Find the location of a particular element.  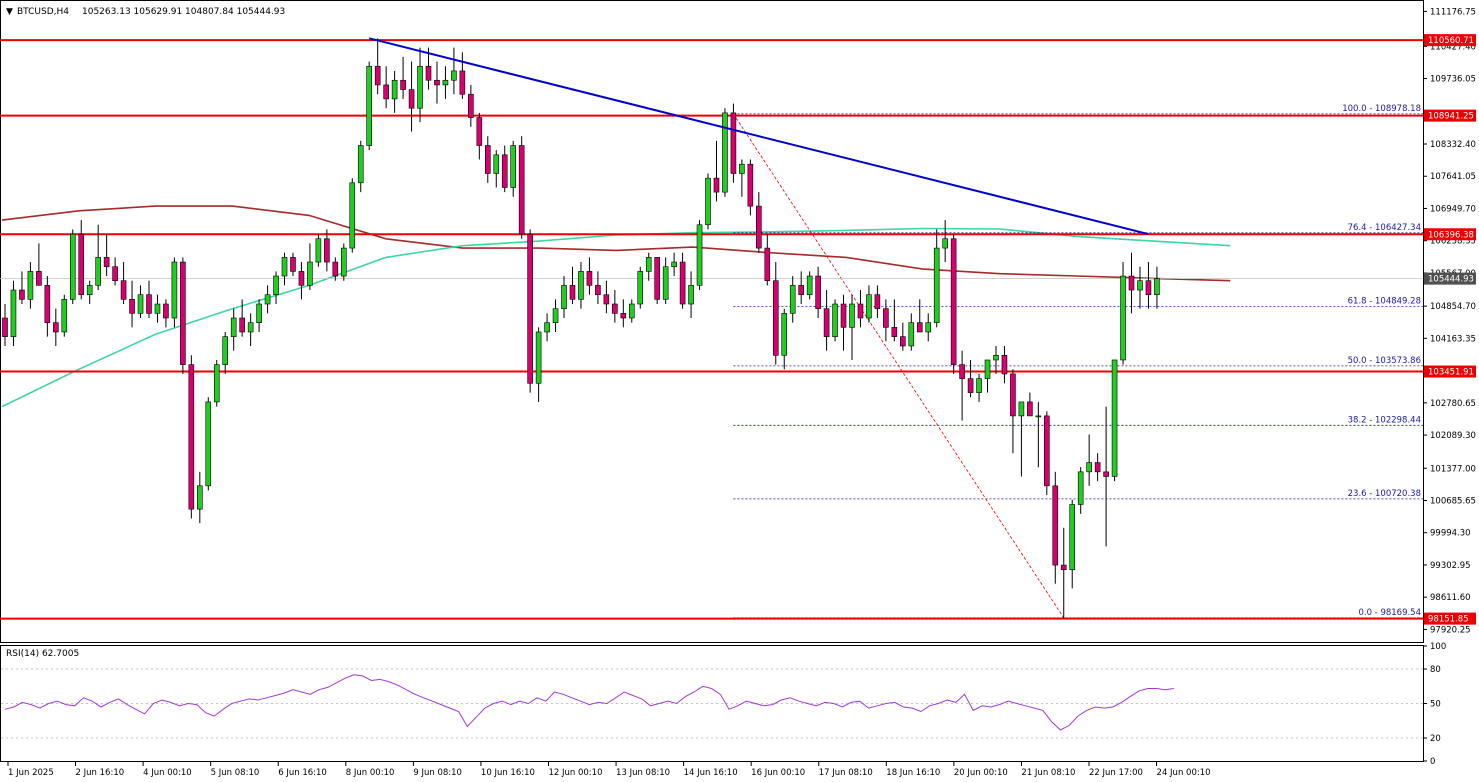

price-tick-label: 102089.30 is located at coordinates (1453, 436).